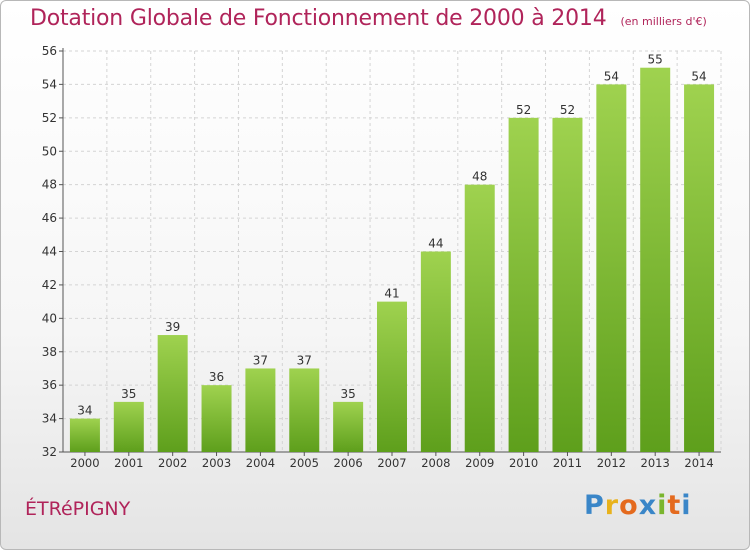  I want to click on data-label: 36, so click(216, 377).